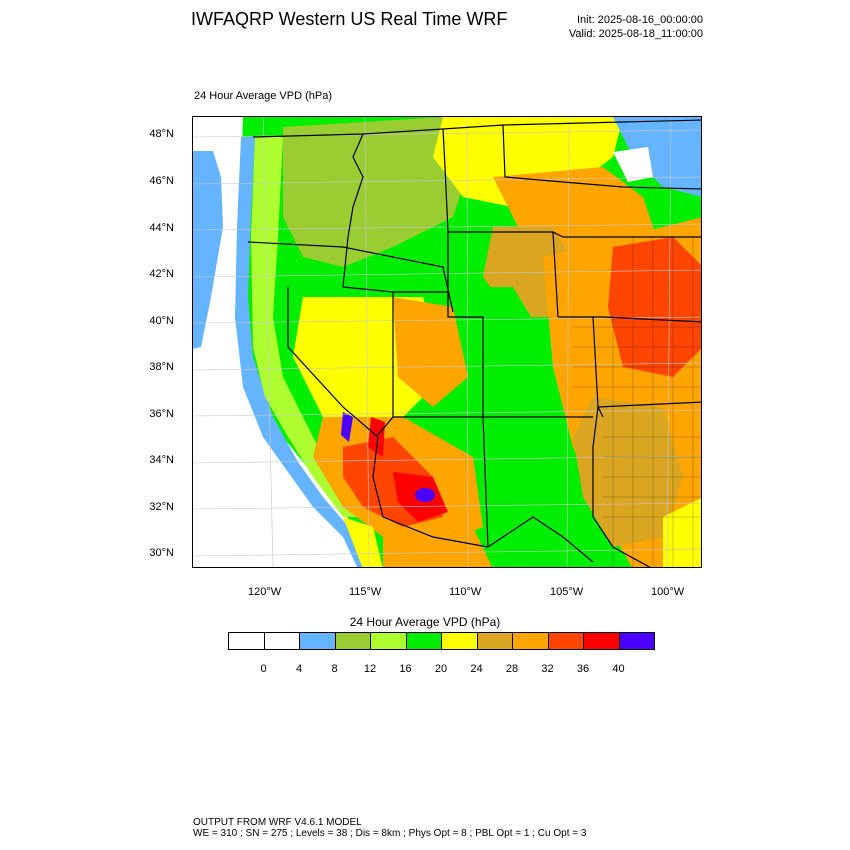 The image size is (850, 850). Describe the element at coordinates (365, 592) in the screenshot. I see `lon-label-115w: 115°W` at that location.